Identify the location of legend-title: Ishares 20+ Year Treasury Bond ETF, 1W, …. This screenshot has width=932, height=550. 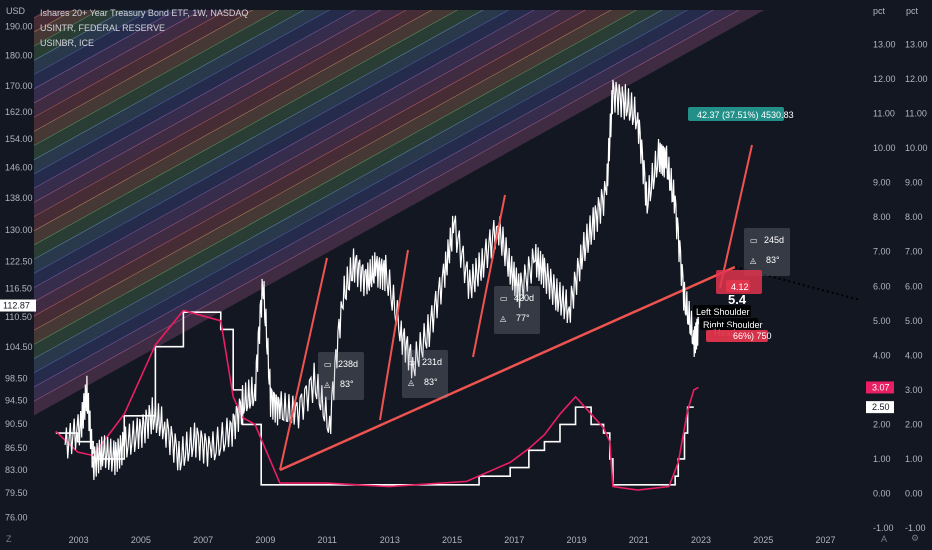
(144, 13).